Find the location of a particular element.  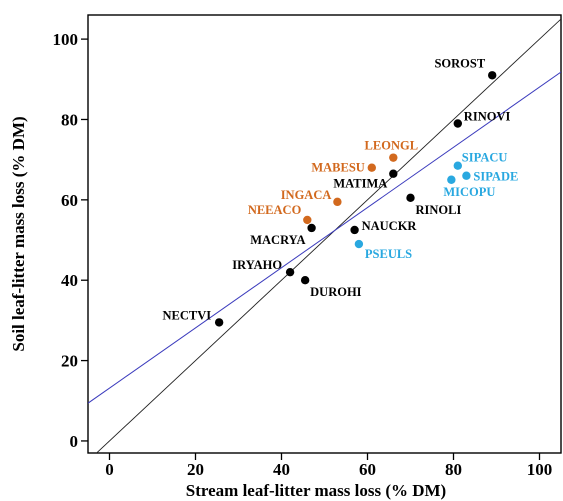

point-label-sorost: SOROST is located at coordinates (459, 63).